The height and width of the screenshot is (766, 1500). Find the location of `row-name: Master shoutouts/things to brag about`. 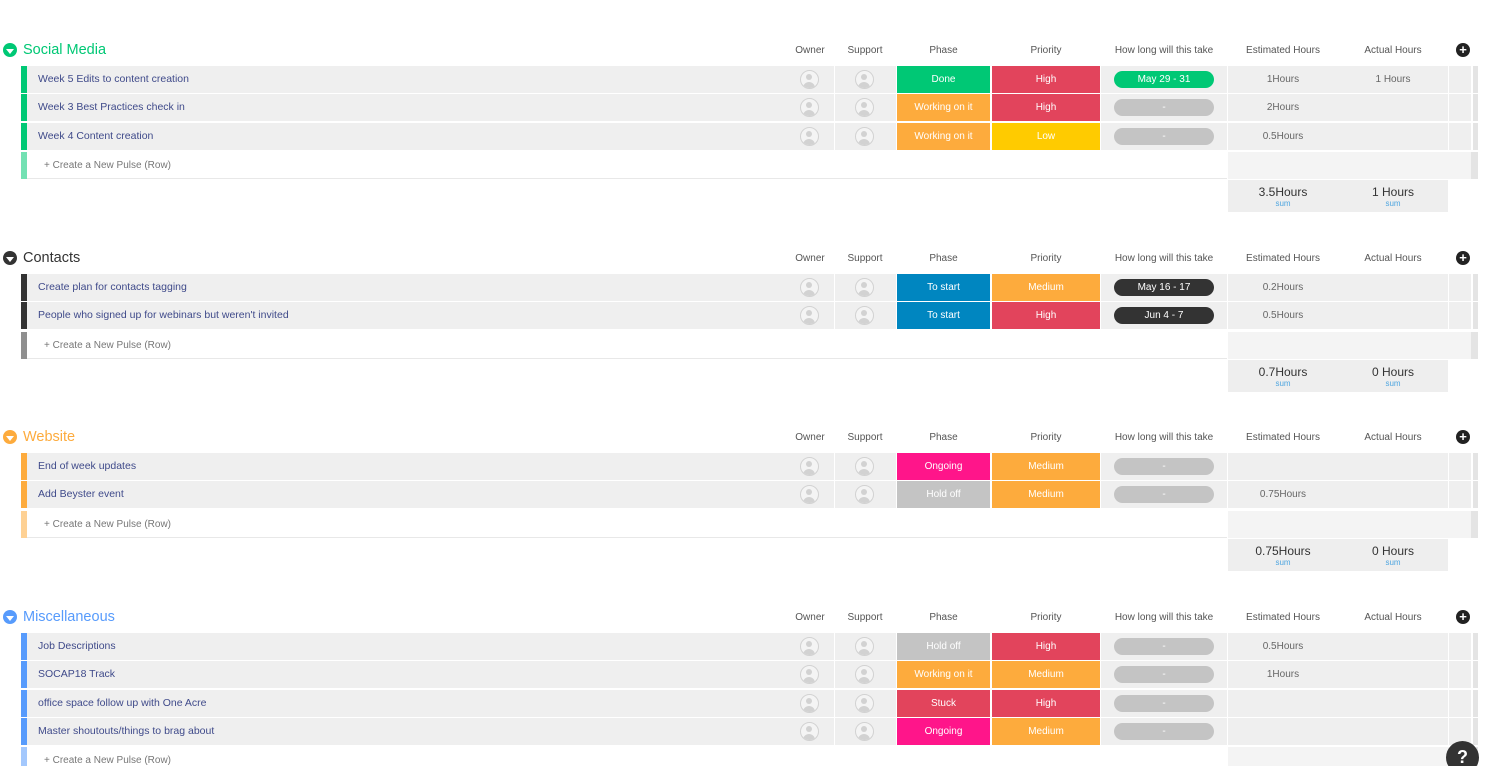

row-name: Master shoutouts/things to brag about is located at coordinates (407, 731).